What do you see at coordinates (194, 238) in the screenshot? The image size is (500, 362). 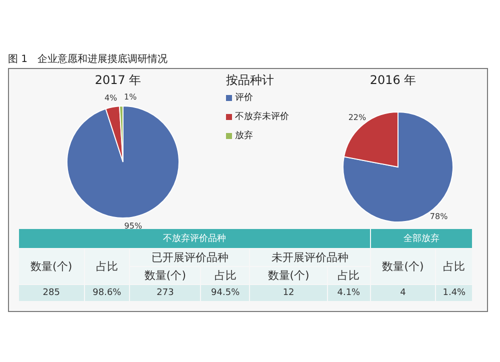 I see `text: 不放弃评价品种` at bounding box center [194, 238].